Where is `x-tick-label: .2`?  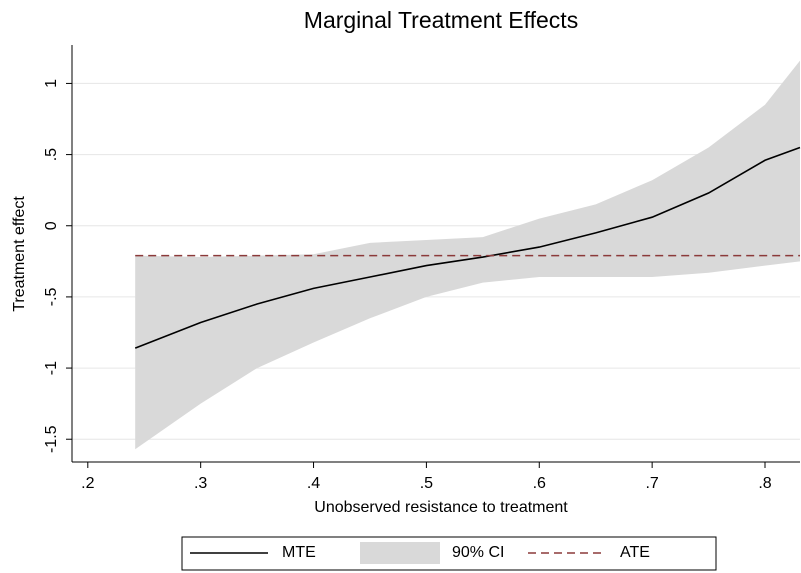
x-tick-label: .2 is located at coordinates (87, 483).